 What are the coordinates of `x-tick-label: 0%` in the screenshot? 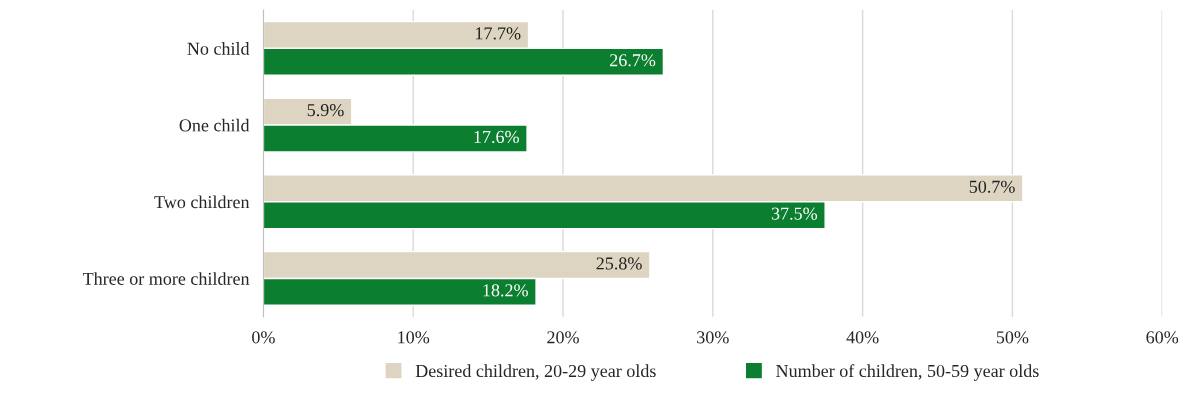 It's located at (263, 337).